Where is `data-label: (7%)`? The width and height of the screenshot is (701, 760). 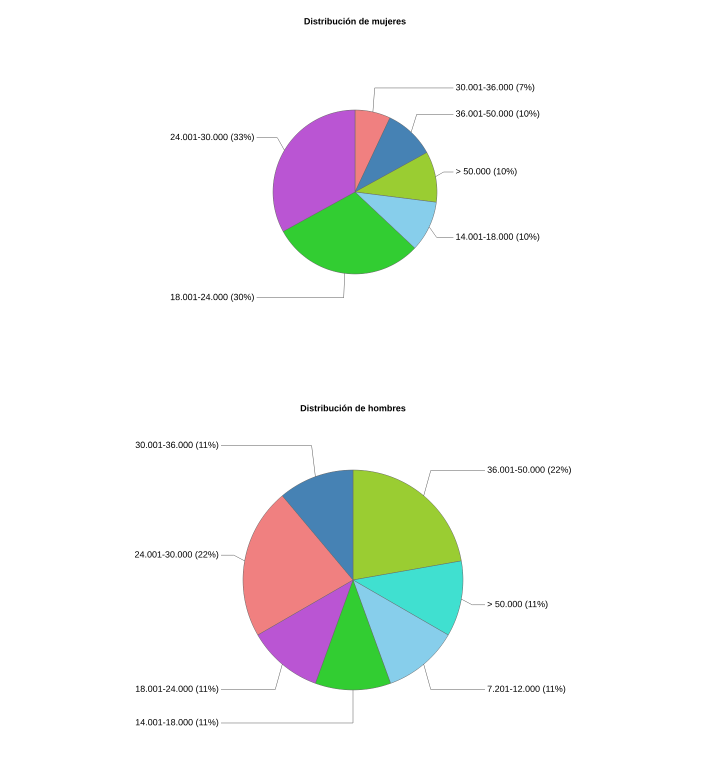 data-label: (7%) is located at coordinates (525, 88).